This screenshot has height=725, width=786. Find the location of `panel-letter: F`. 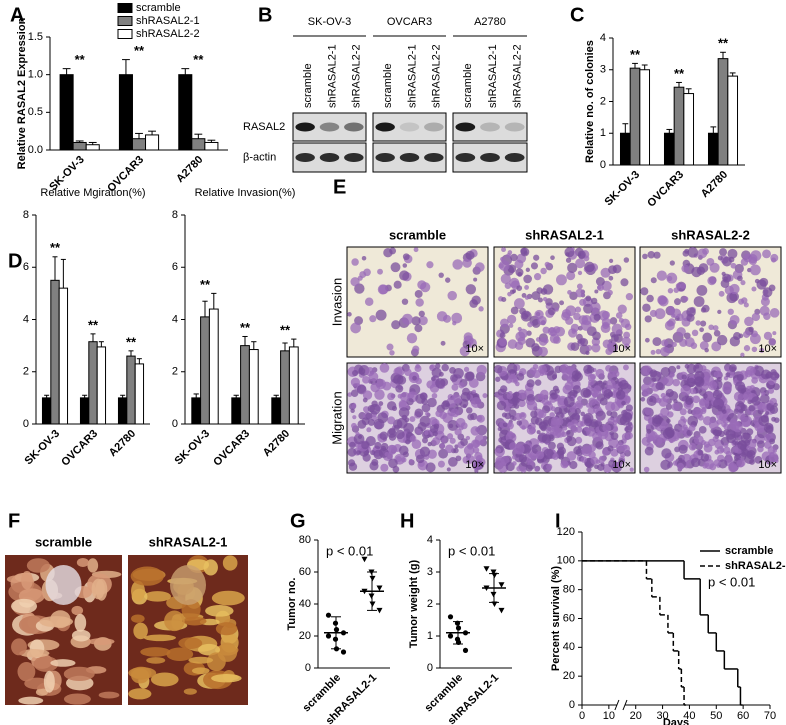

panel-letter: F is located at coordinates (14, 521).